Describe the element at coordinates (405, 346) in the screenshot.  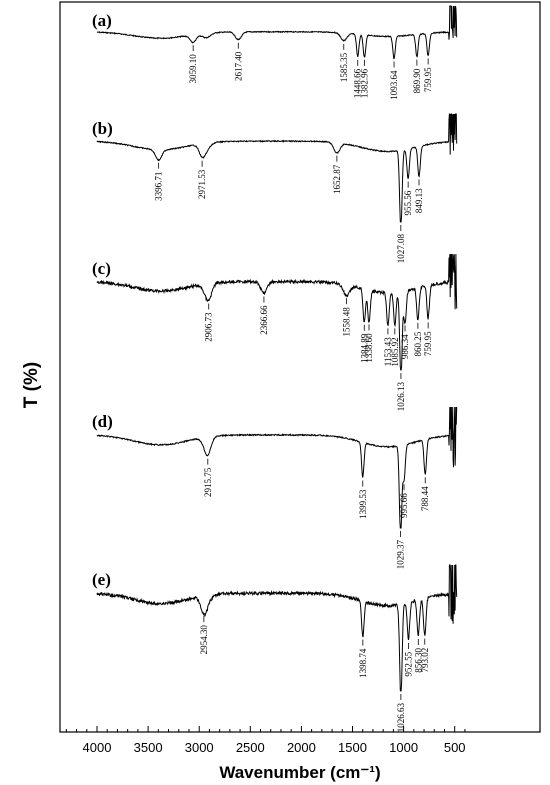
I see `peak-label: 986.34` at that location.